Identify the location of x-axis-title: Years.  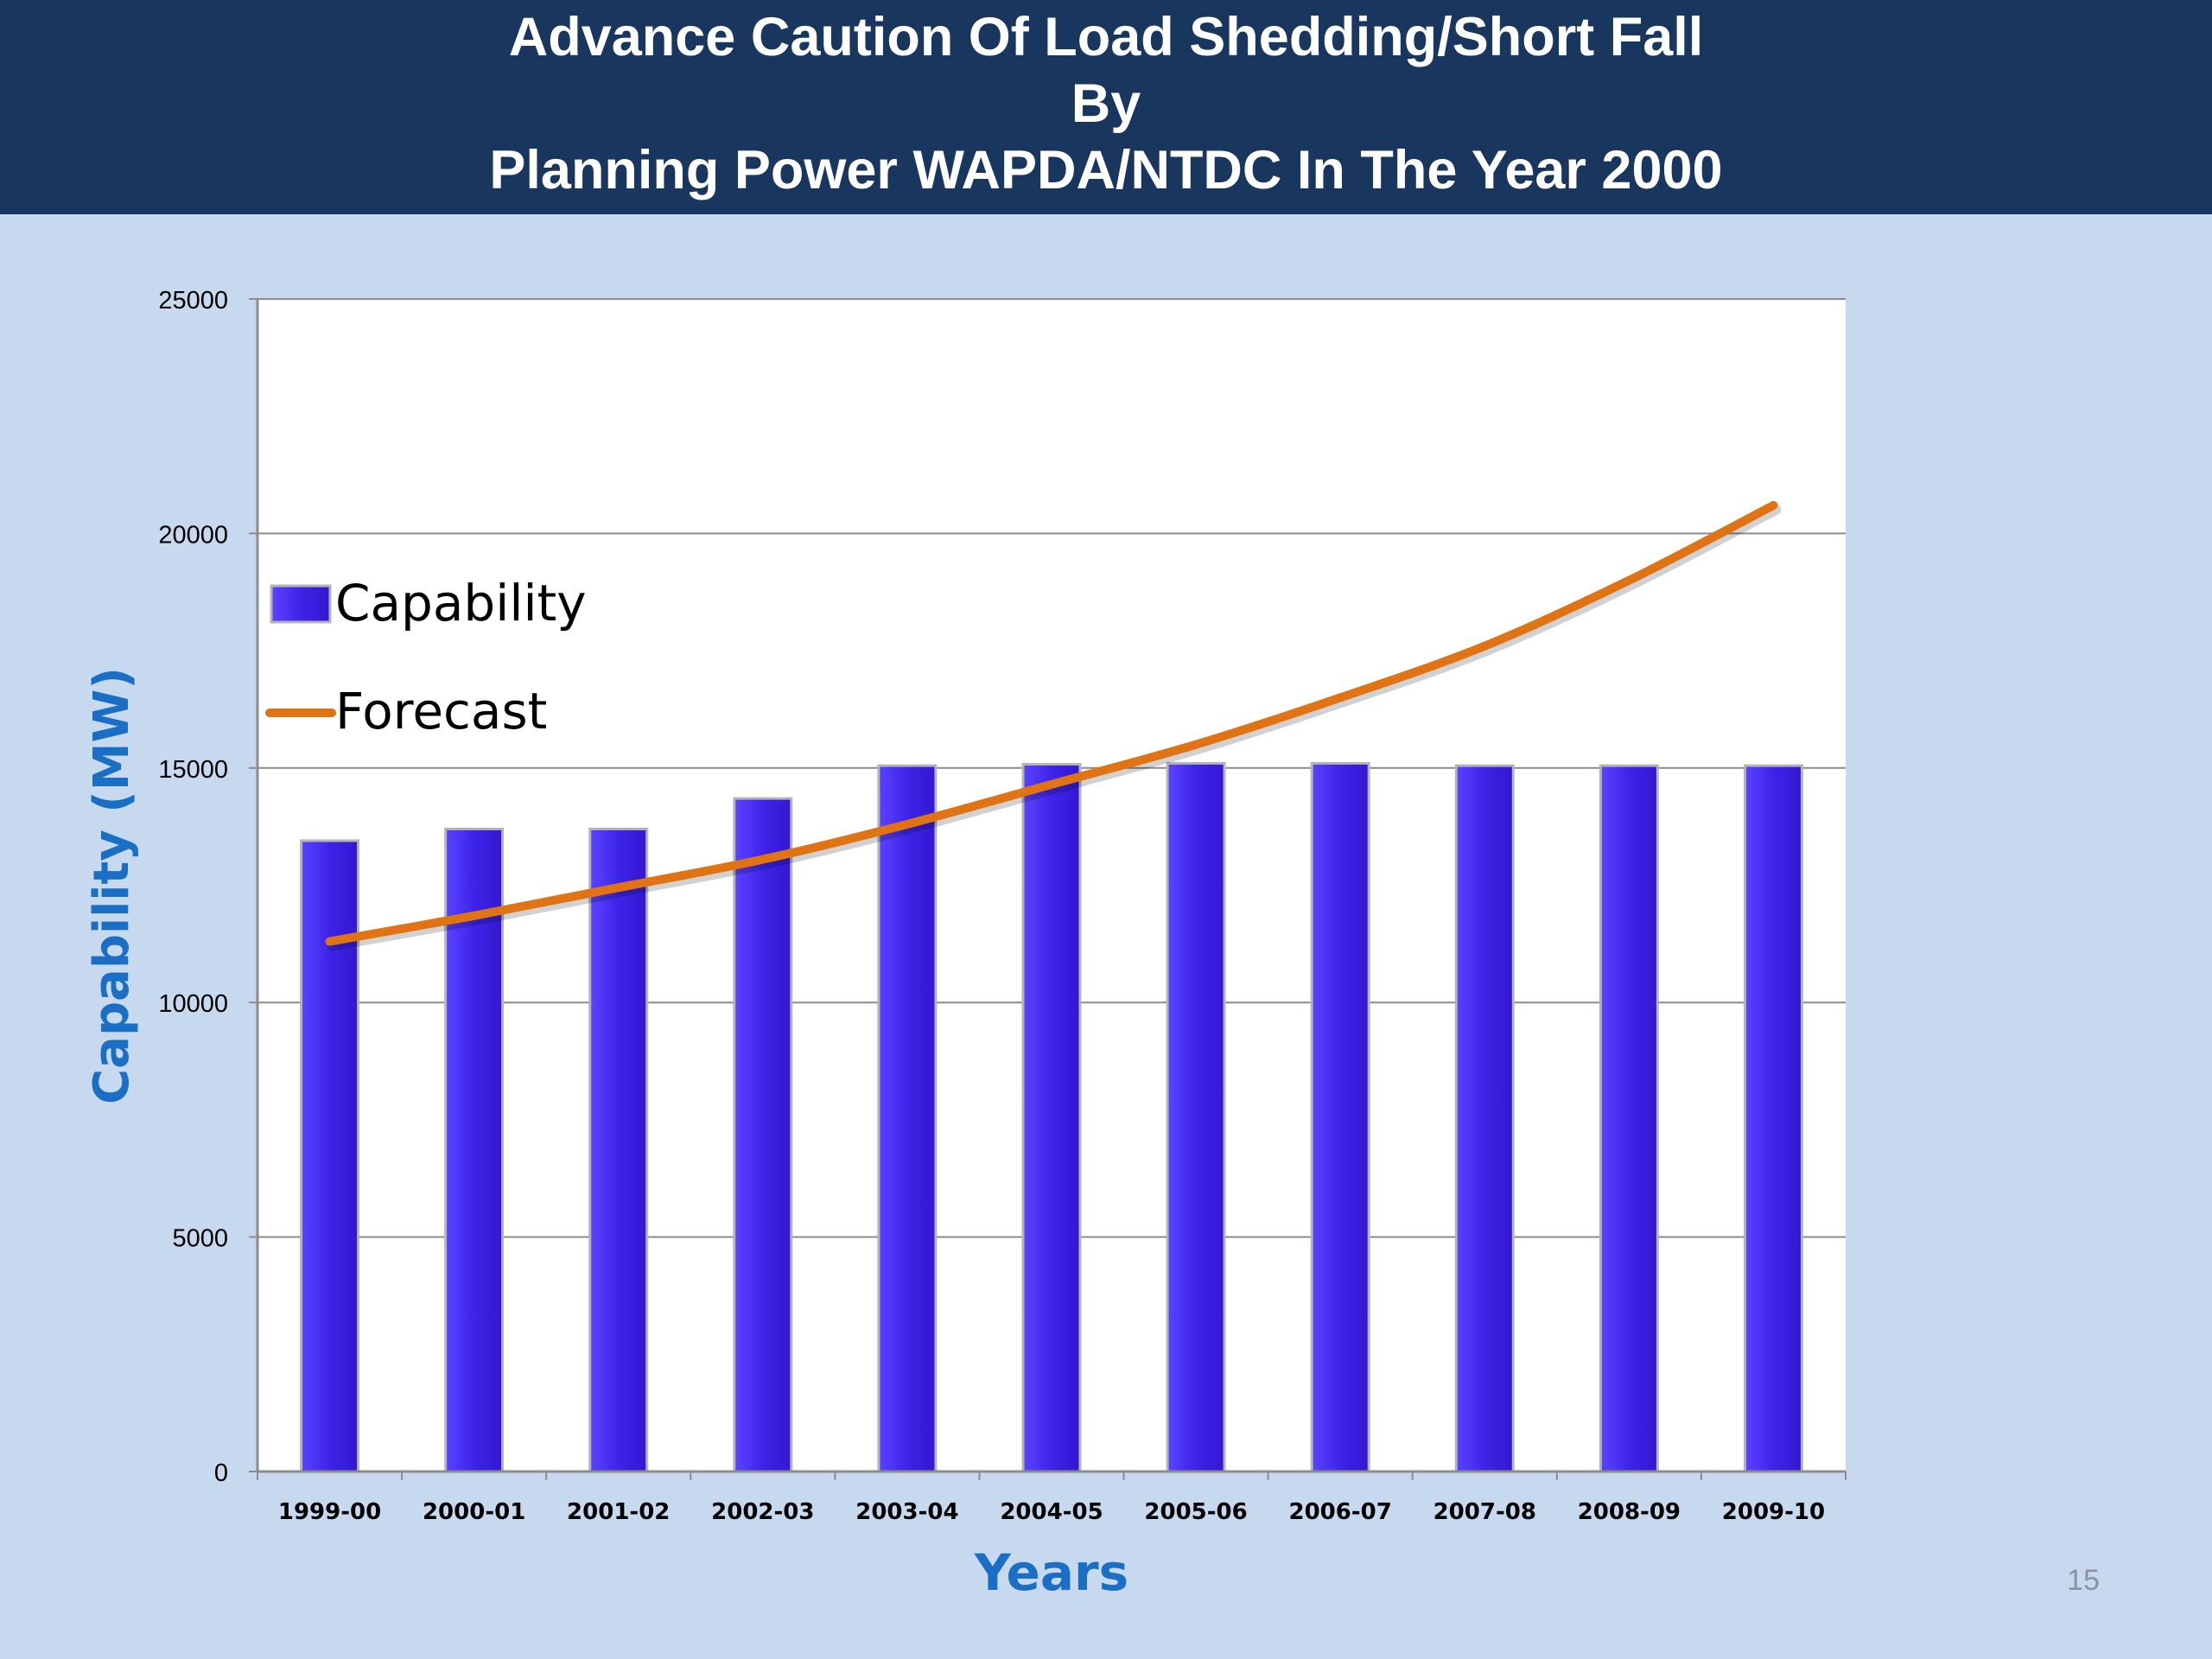
(1051, 1572).